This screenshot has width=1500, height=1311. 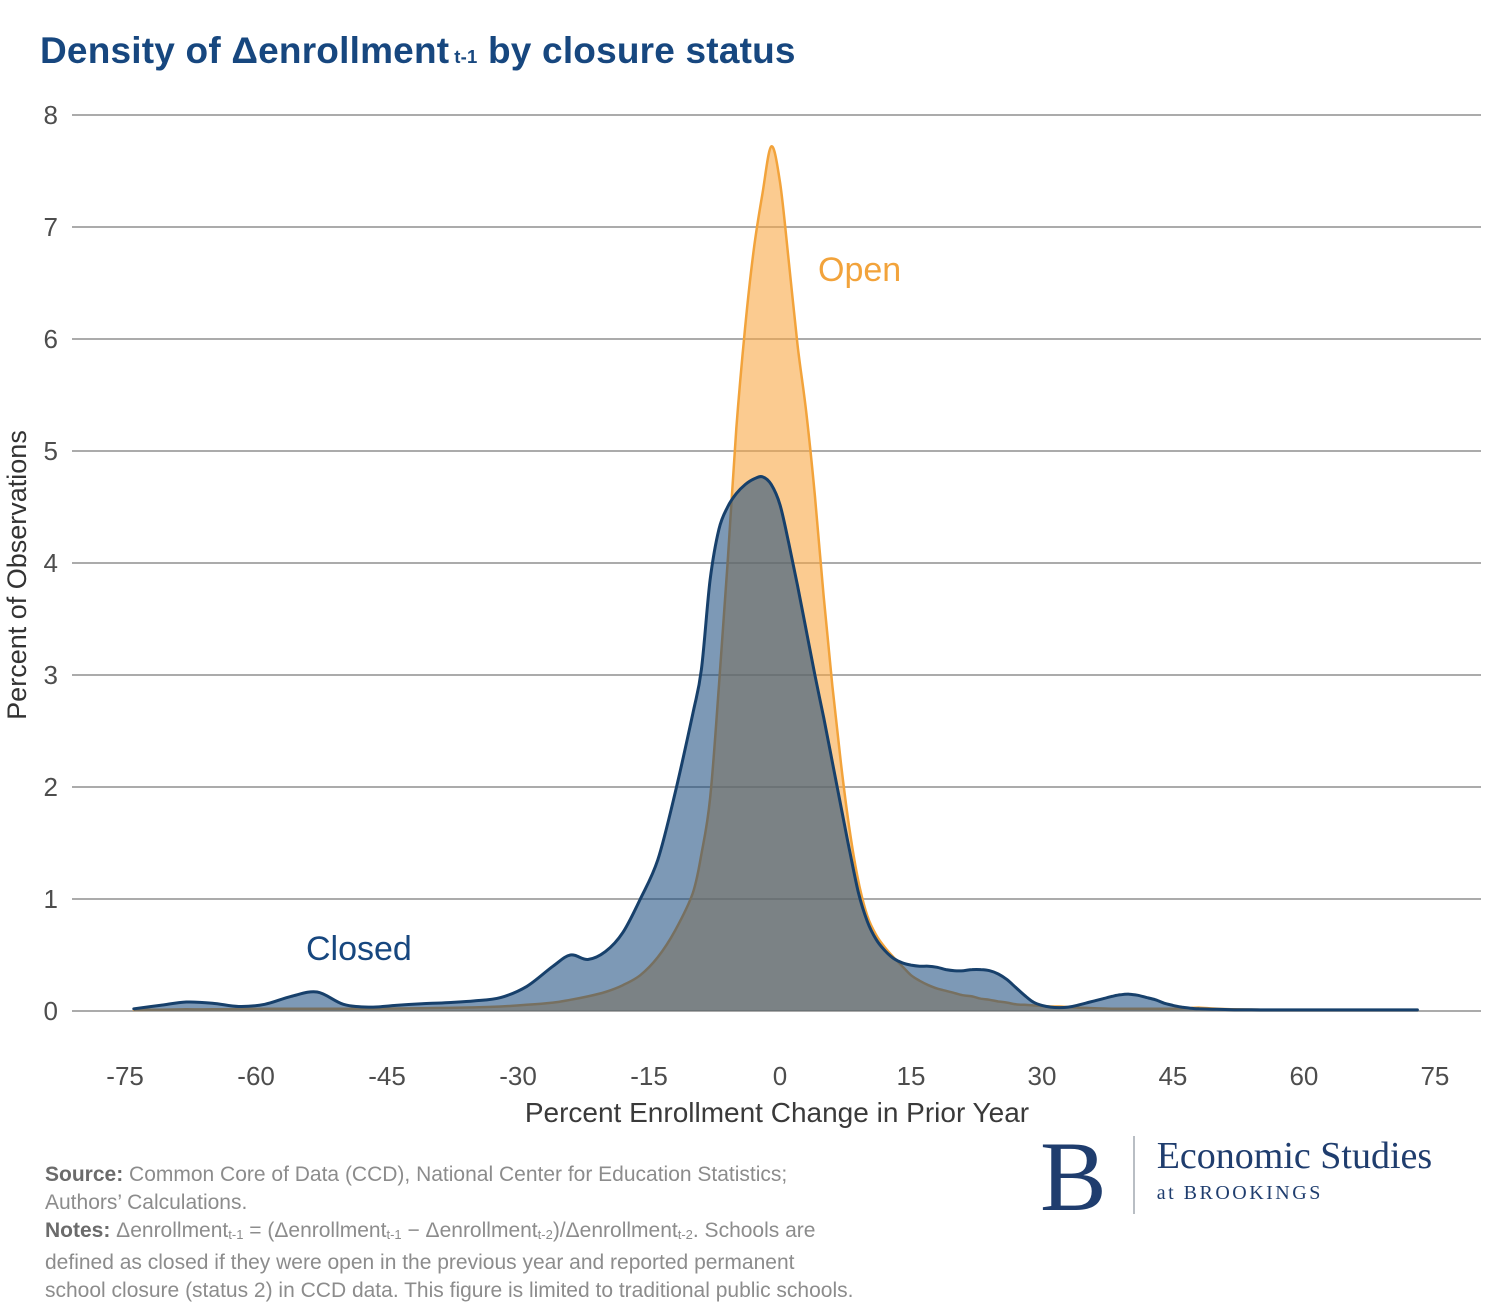 What do you see at coordinates (466, 56) in the screenshot?
I see `chart-title-subscript: t‑1` at bounding box center [466, 56].